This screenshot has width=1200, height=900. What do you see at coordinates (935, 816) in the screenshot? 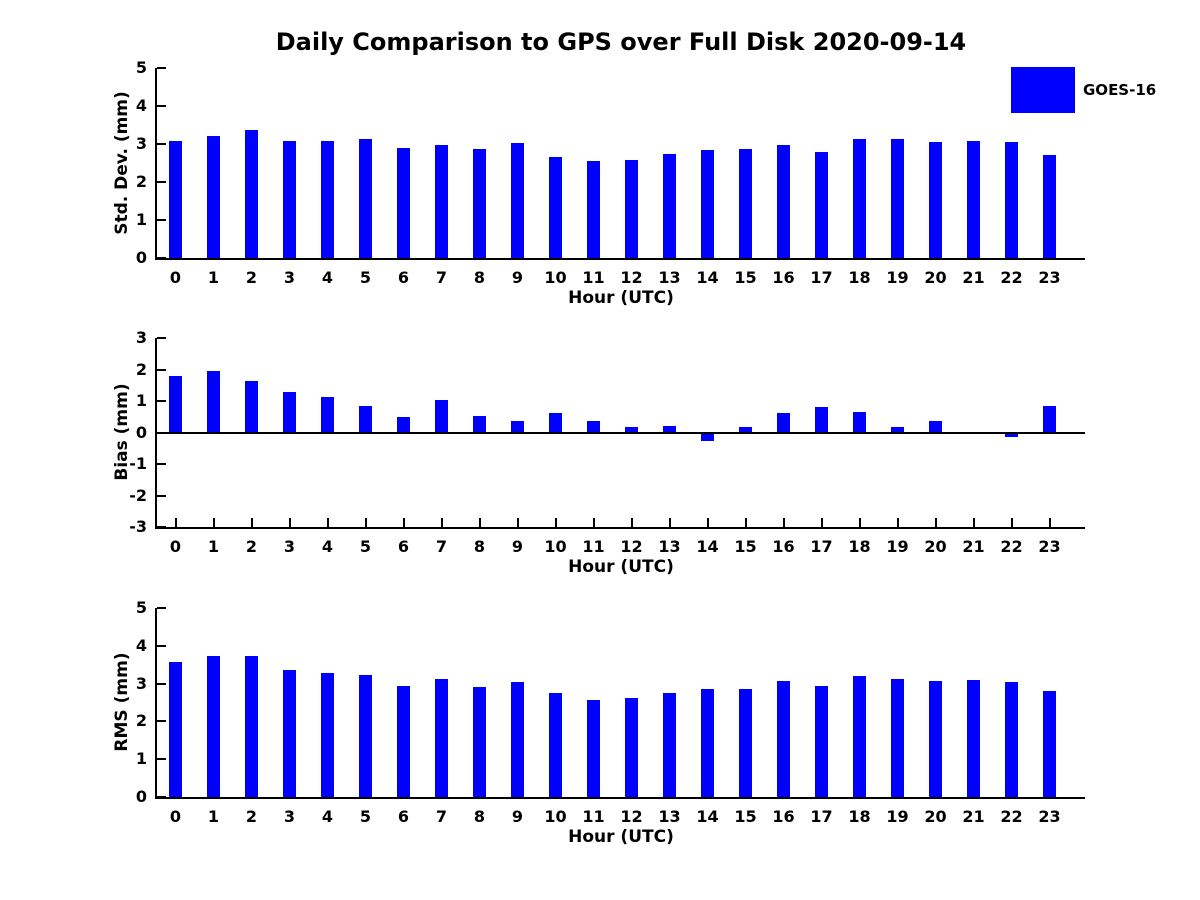
I see `x-tick-label: 20` at bounding box center [935, 816].